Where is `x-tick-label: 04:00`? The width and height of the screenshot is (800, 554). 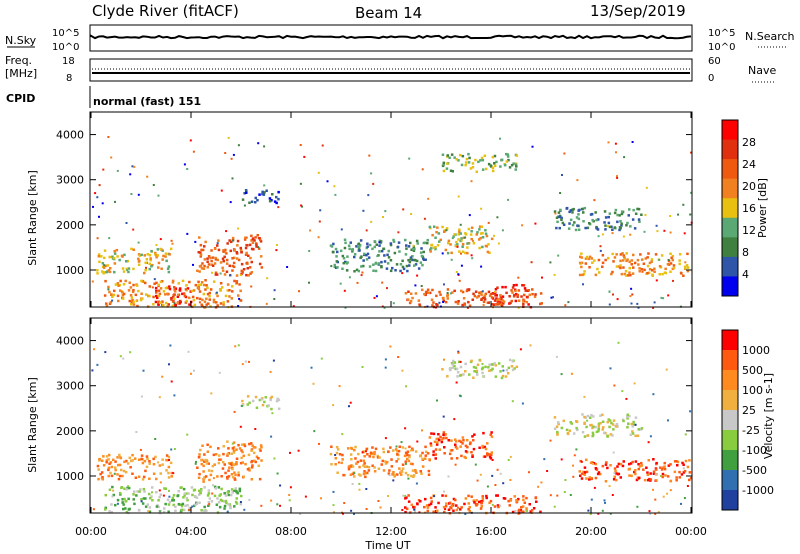
x-tick-label: 04:00 is located at coordinates (191, 531).